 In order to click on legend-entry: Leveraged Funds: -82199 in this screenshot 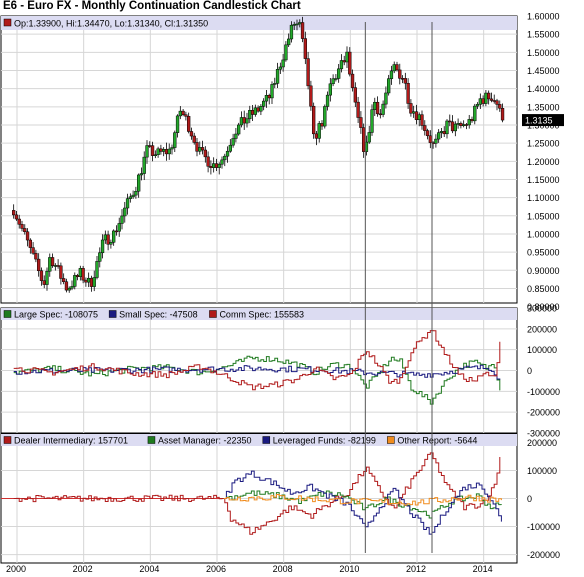, I will do `click(324, 441)`.